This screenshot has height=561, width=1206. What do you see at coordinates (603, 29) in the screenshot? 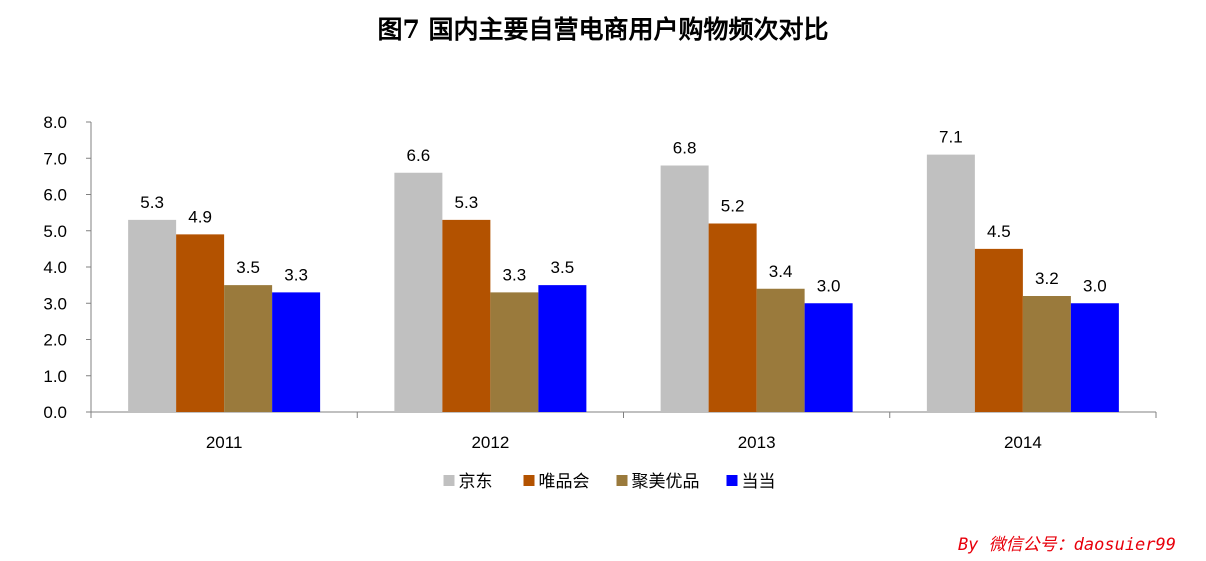
I see `chart-title: 图7 国内主要自营电商用户购物频次对比` at bounding box center [603, 29].